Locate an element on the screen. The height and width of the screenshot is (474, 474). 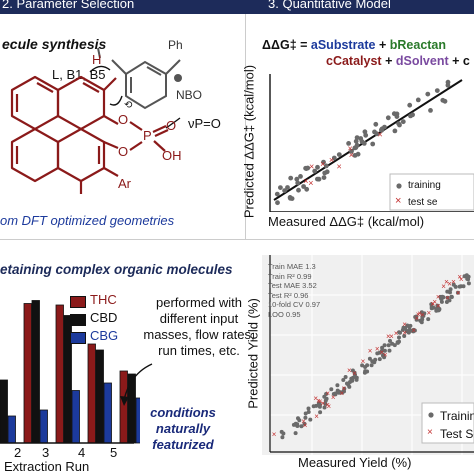
arrow-to-conditions is located at coordinates (136, 384).